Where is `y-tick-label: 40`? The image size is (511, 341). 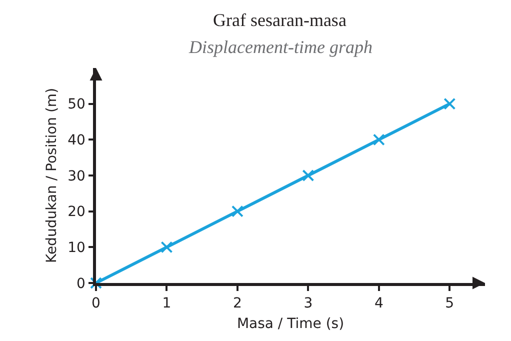 y-tick-label: 40 is located at coordinates (77, 140).